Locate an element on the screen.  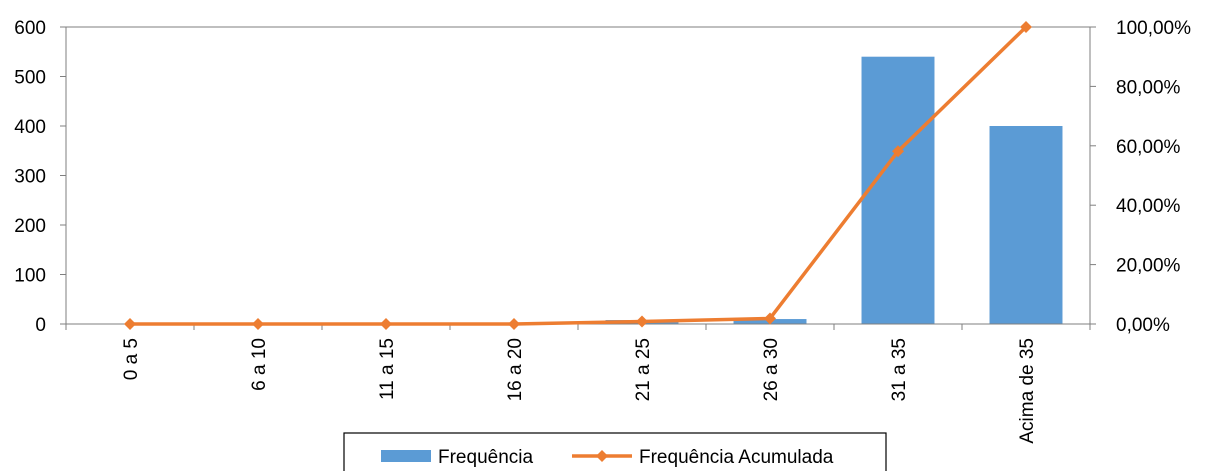
y-right-tick-label: 40,00% is located at coordinates (1148, 206).